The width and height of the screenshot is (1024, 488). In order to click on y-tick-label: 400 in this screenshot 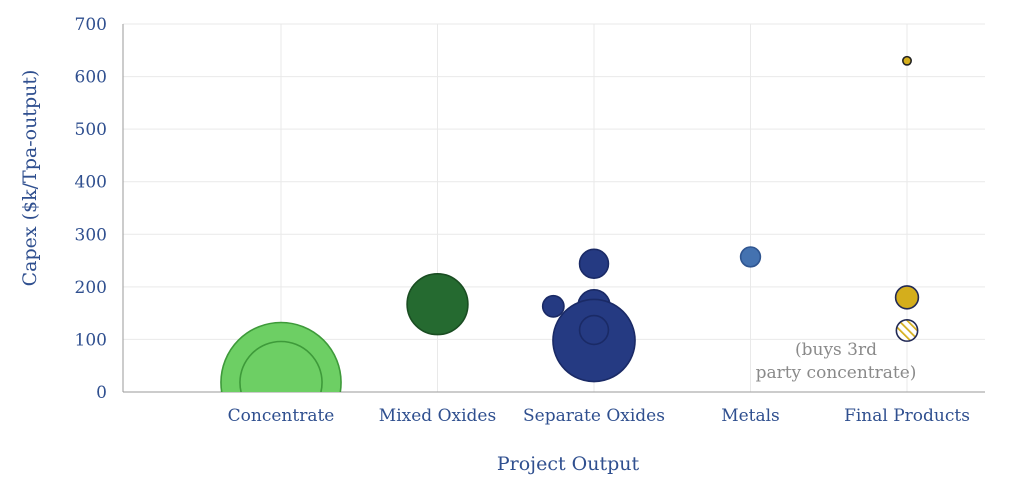, I will do `click(91, 183)`.